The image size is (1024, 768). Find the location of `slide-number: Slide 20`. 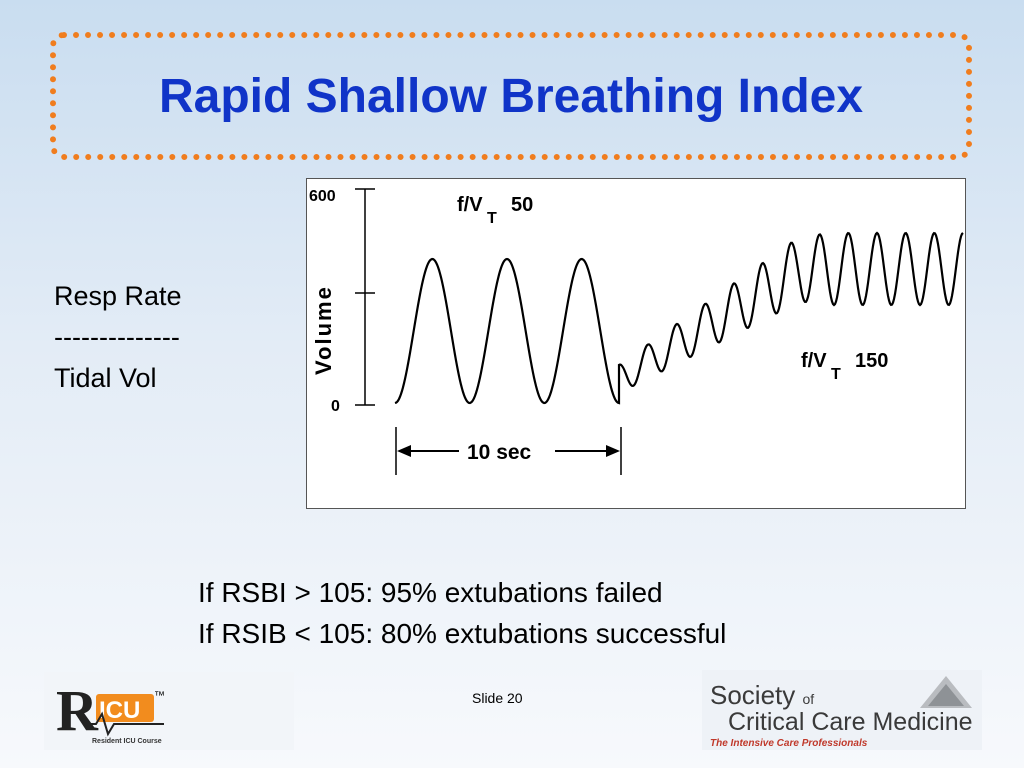

slide-number: Slide 20 is located at coordinates (497, 698).